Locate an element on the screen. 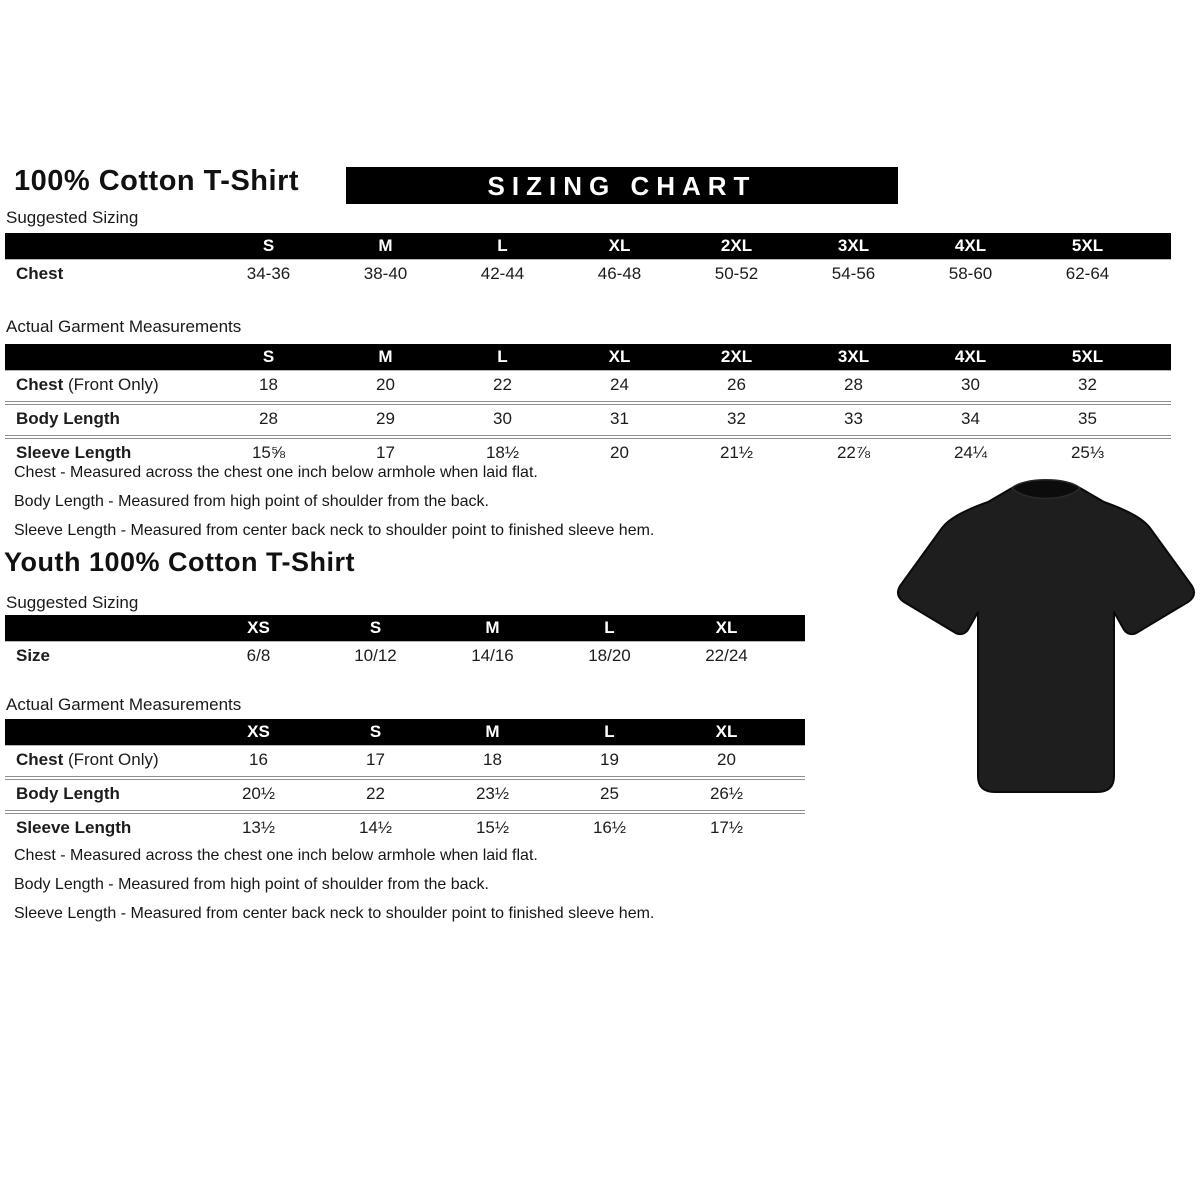 This screenshot has width=1200, height=1200. size-value-cell: 22/24 is located at coordinates (726, 656).